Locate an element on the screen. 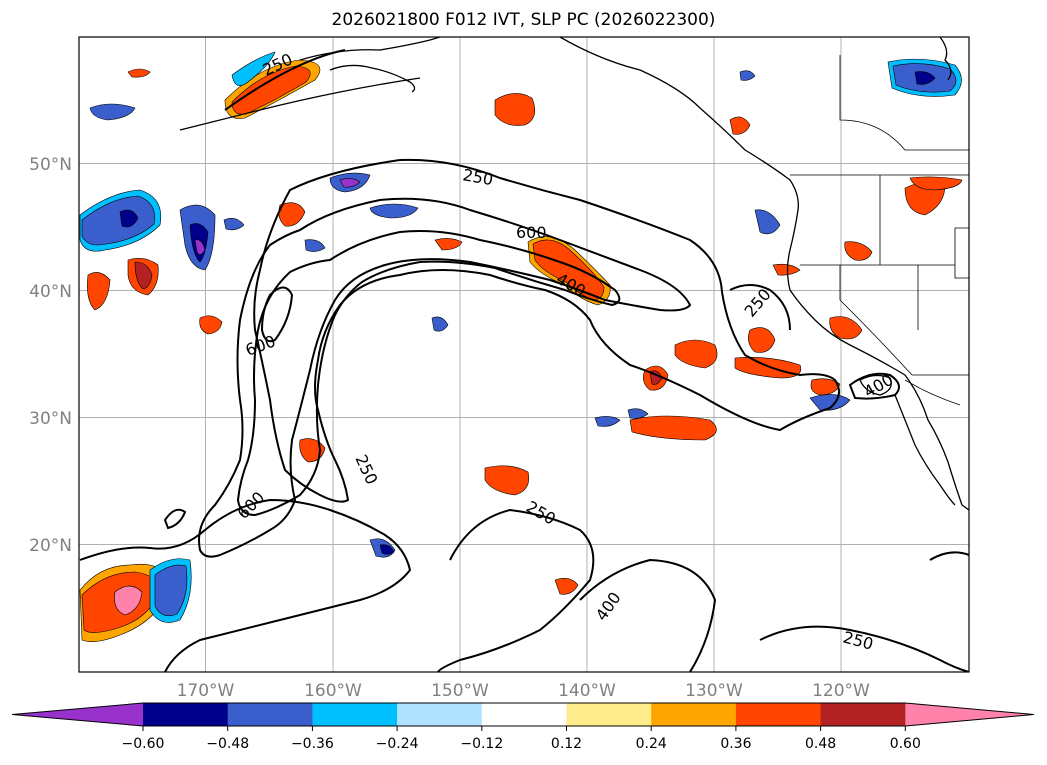  state-borders is located at coordinates (879, 230).